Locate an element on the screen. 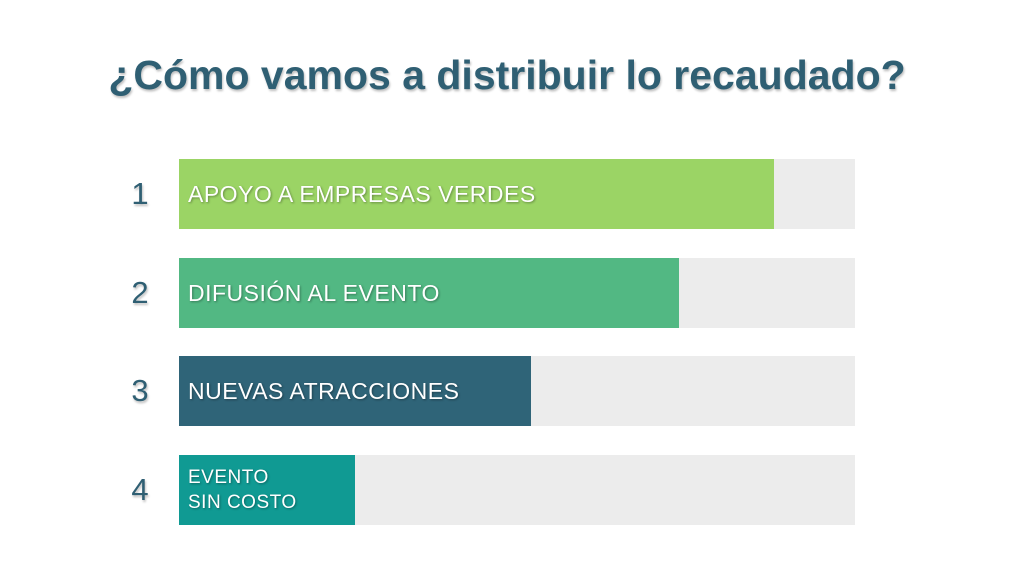 The height and width of the screenshot is (566, 1014). bar-row-4: 4 EVENTO SIN COSTO is located at coordinates (490, 490).